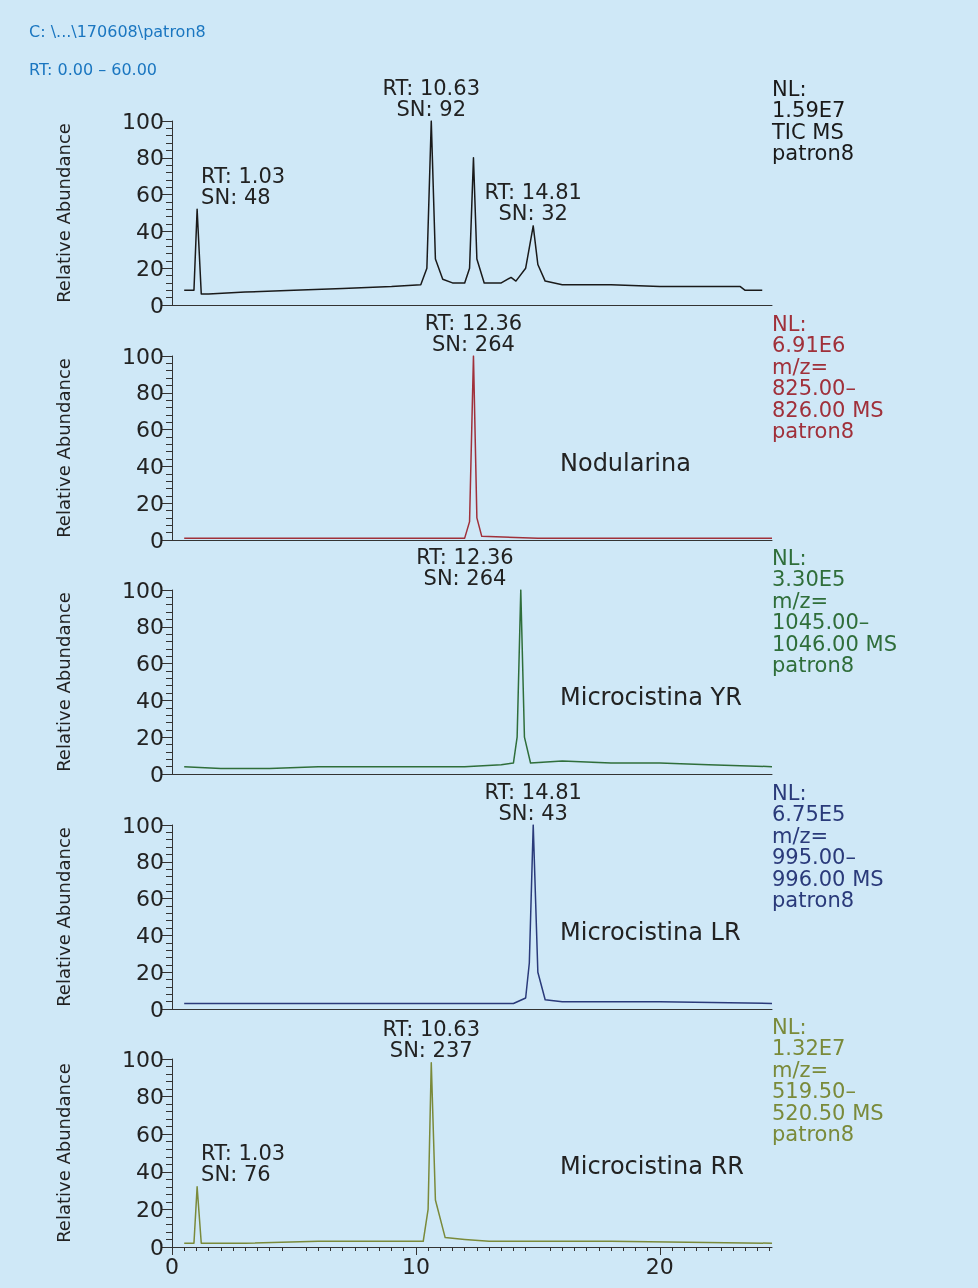  Describe the element at coordinates (828, 1080) in the screenshot. I see `annotation: NL: 1.32E7 m/z= 519.50– 520.50 MS patron8` at that location.